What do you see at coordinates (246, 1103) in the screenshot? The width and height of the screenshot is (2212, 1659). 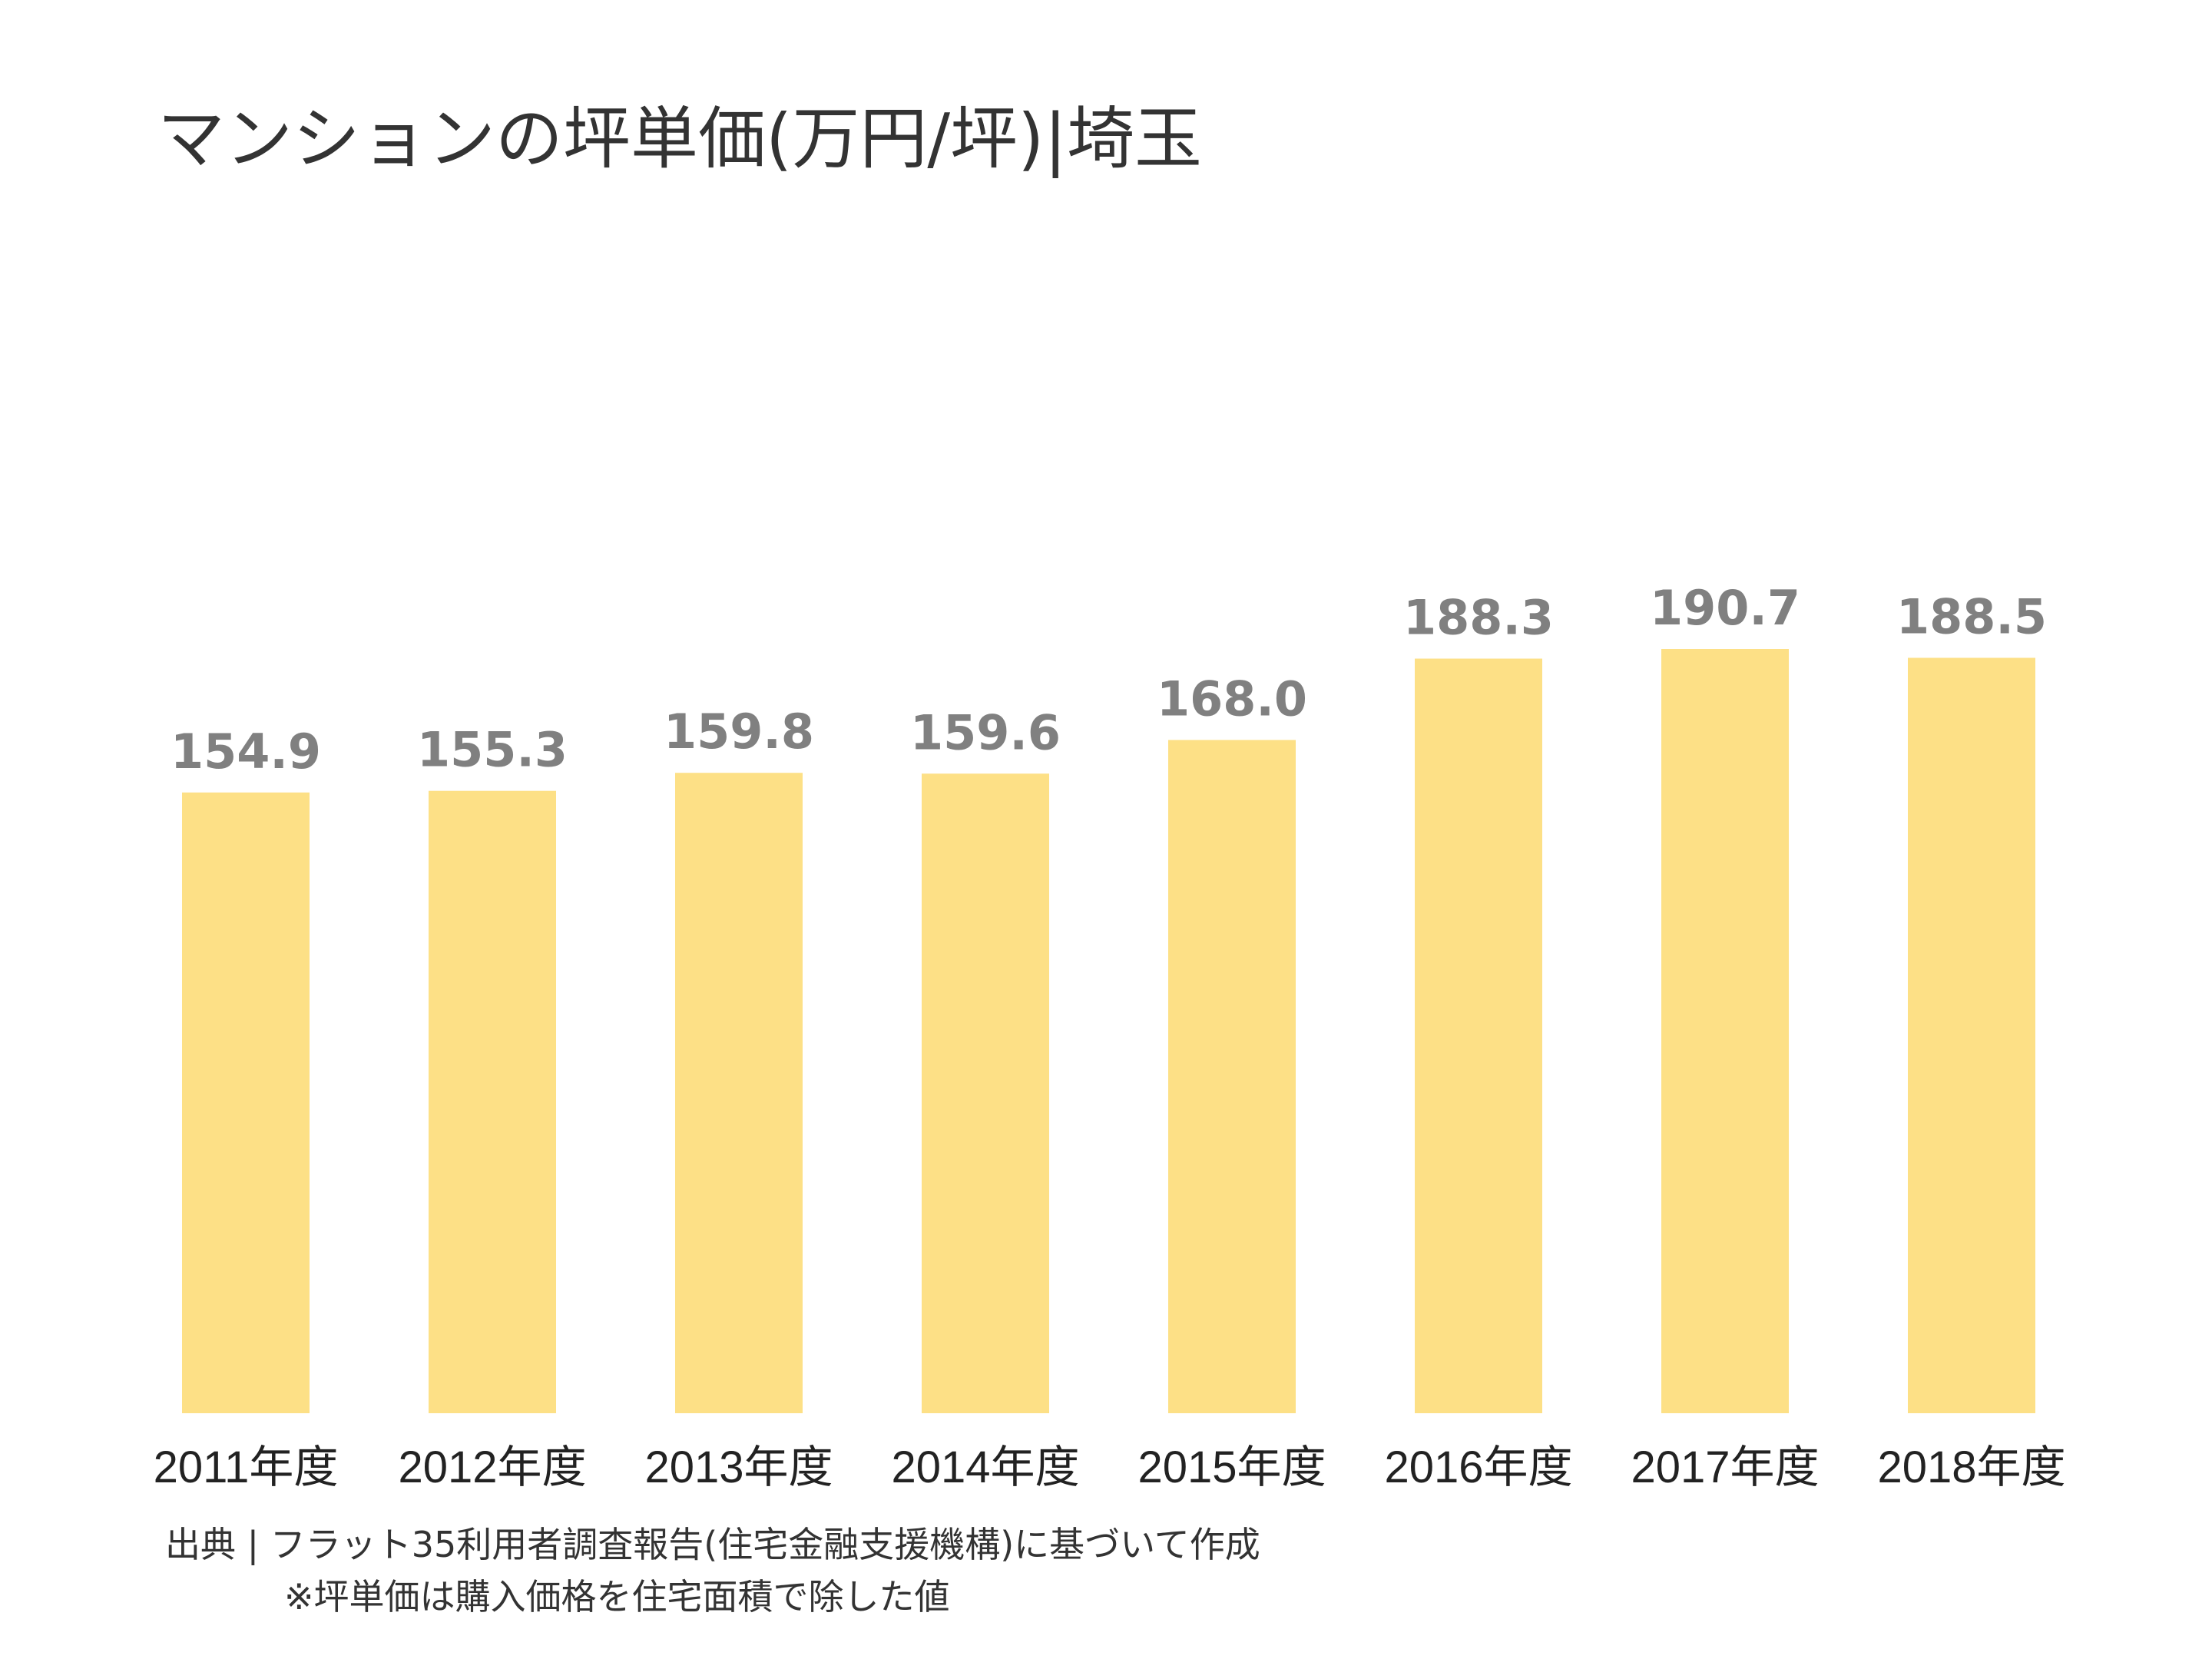 I see `bar-2011年度` at bounding box center [246, 1103].